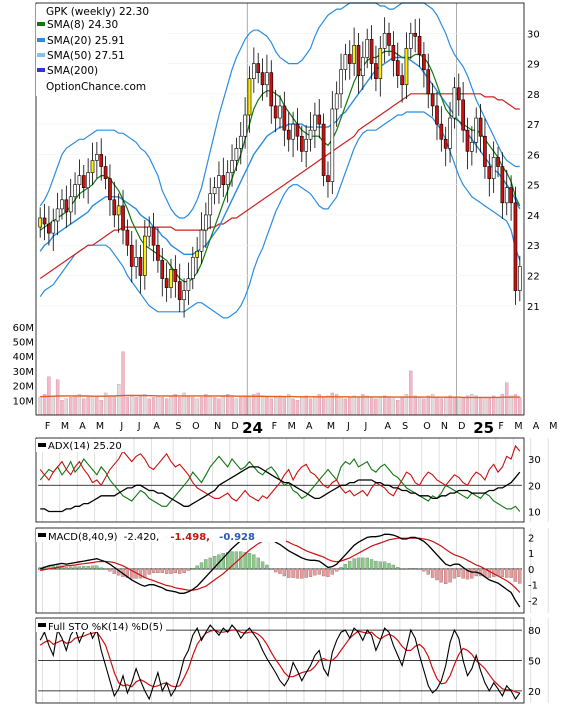  I want to click on price-tick-3: 24, so click(533, 216).